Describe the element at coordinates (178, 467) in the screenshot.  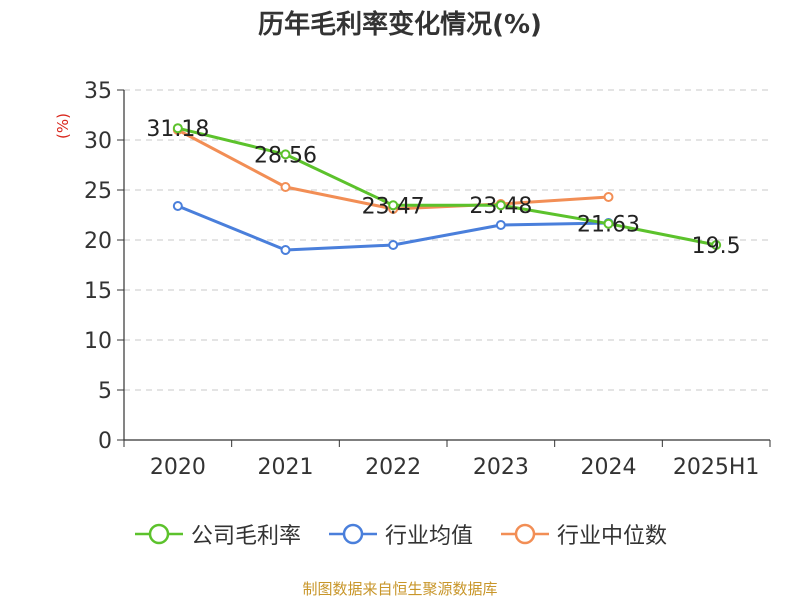
I see `x-tick-label: 2020` at that location.